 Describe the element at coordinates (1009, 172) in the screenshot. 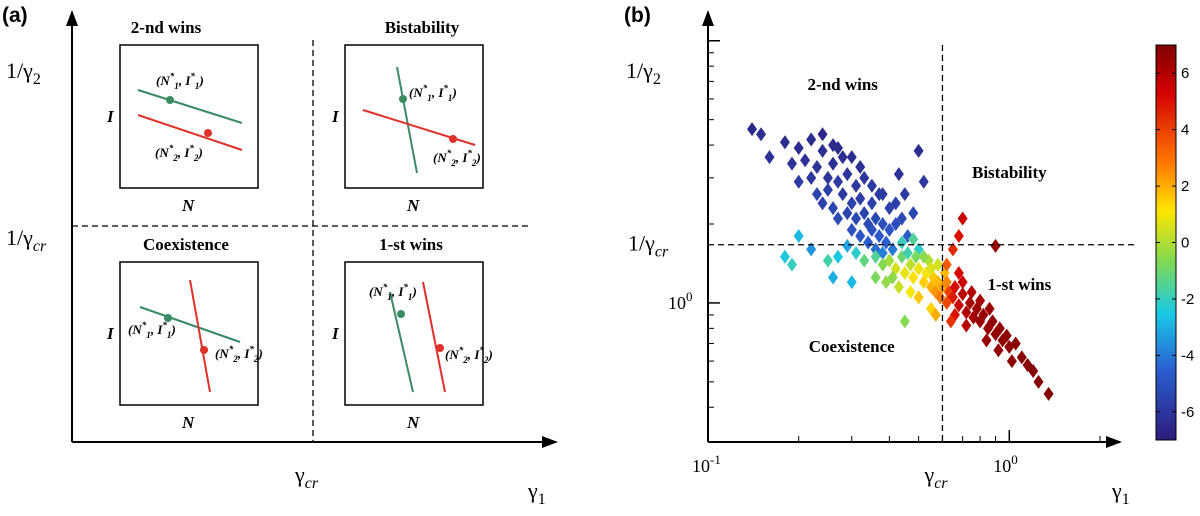

I see `region-label: Bistability` at that location.